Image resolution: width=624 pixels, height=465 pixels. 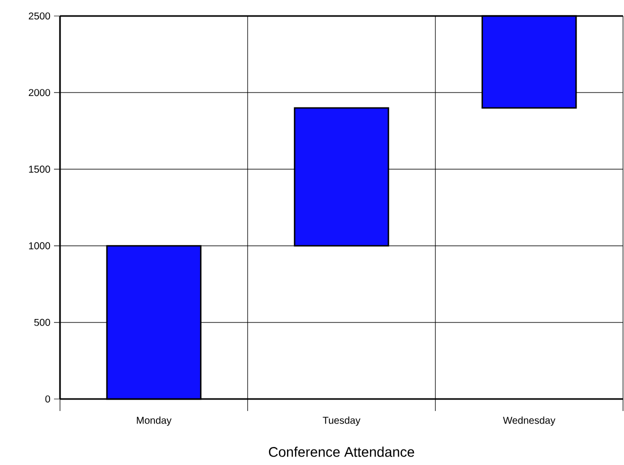 What do you see at coordinates (47, 399) in the screenshot?
I see `y-tick-label: 0` at bounding box center [47, 399].